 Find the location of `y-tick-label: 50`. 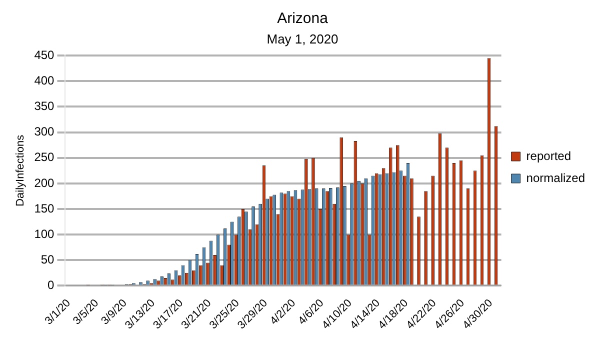

y-tick-label: 50 is located at coordinates (47, 259).